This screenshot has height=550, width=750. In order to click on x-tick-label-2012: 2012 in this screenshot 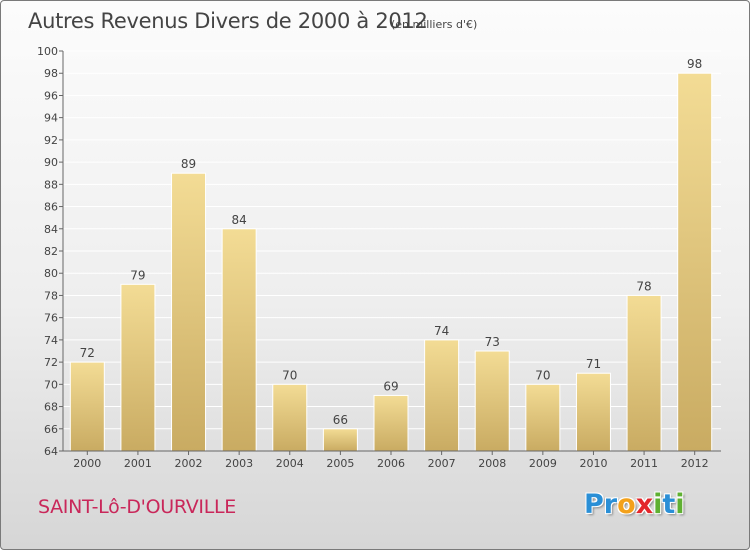, I will do `click(695, 463)`.